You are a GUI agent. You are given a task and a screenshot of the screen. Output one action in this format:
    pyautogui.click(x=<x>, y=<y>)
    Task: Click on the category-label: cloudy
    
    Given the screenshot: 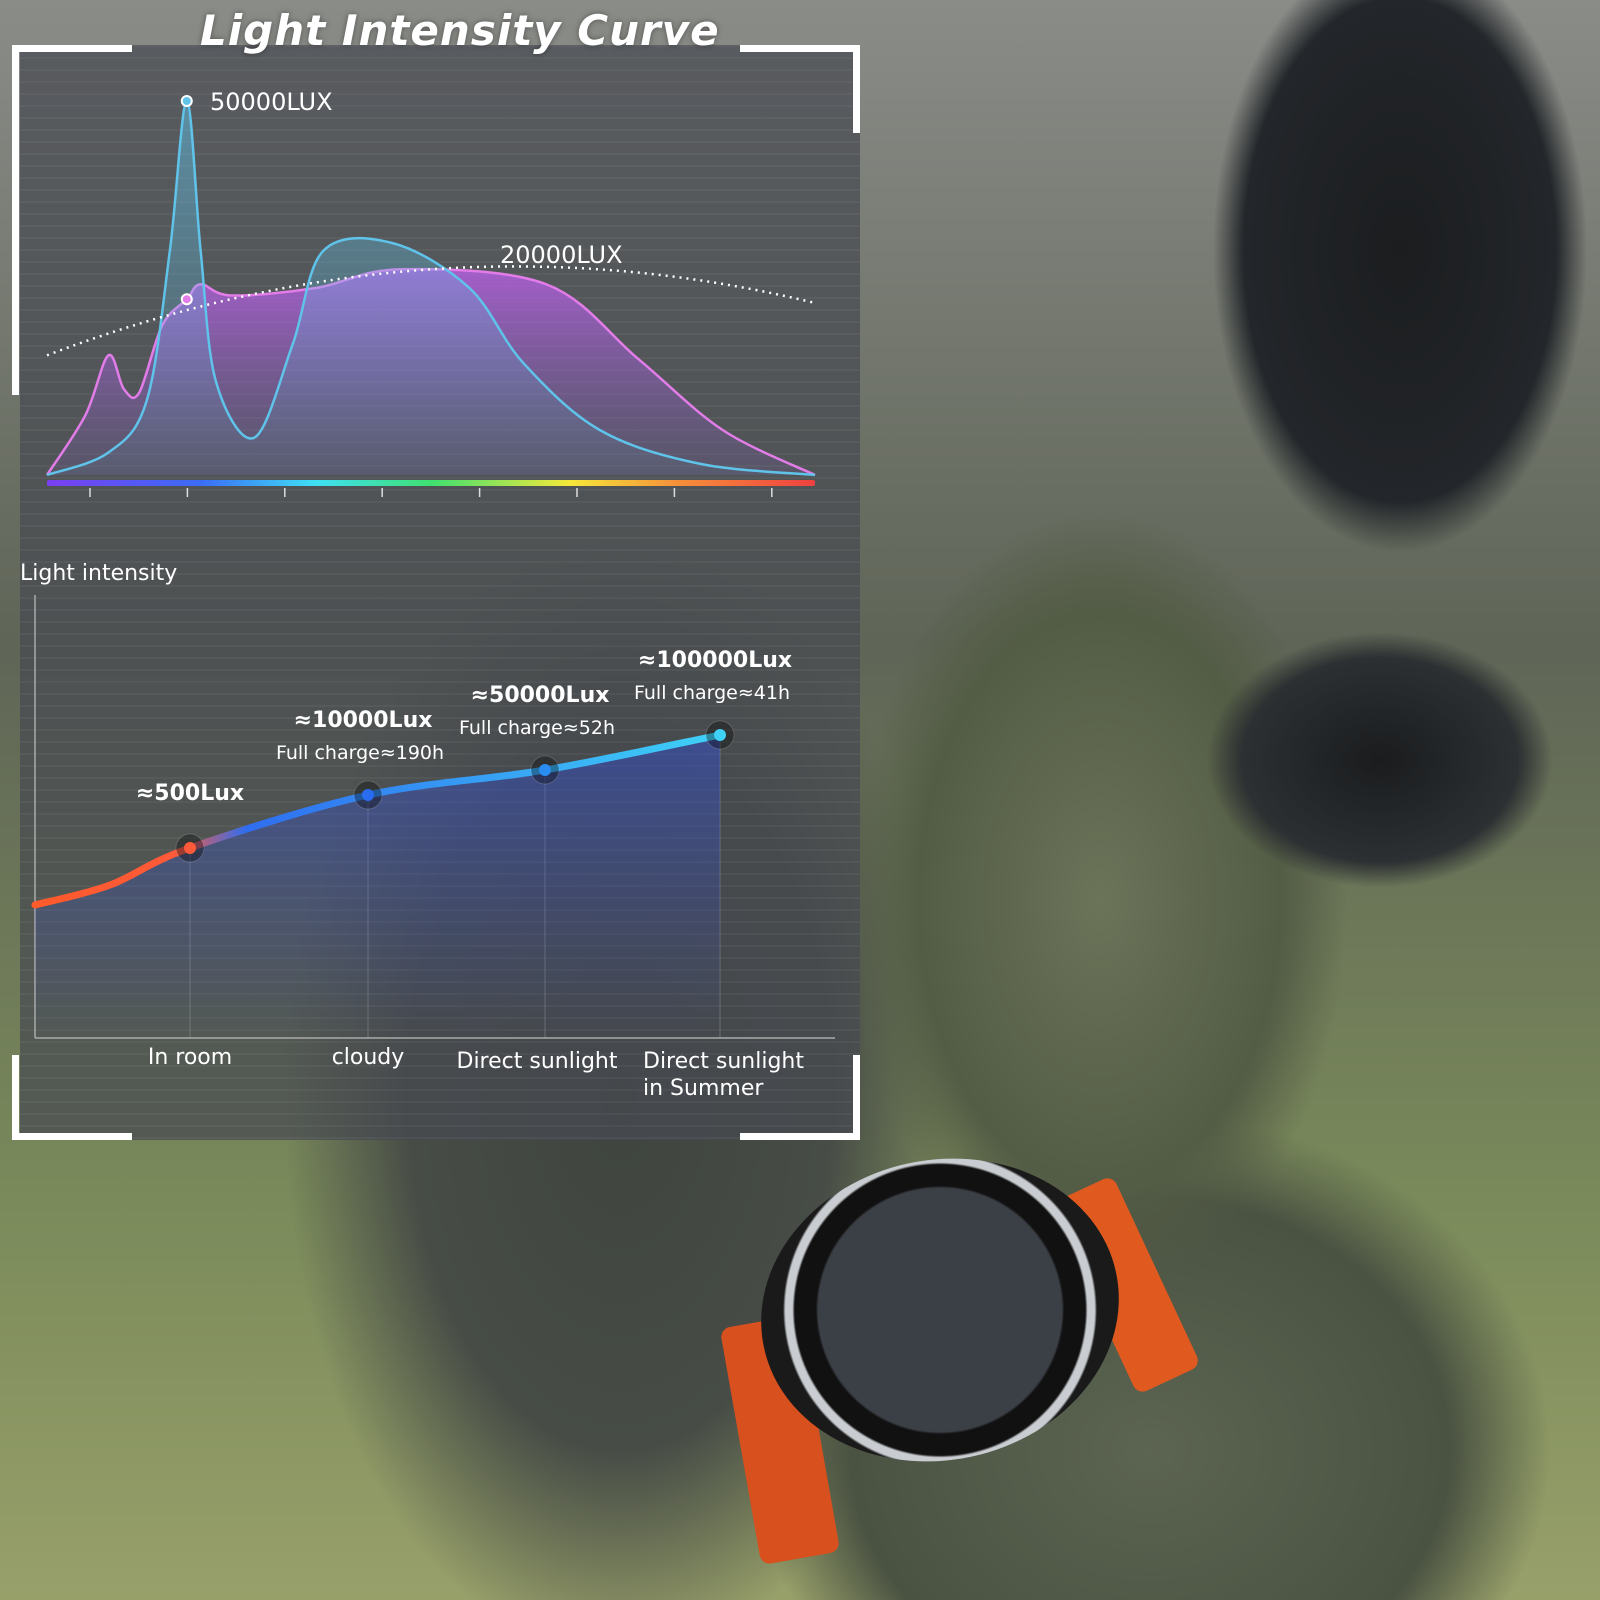 What is the action you would take?
    pyautogui.click(x=368, y=1057)
    